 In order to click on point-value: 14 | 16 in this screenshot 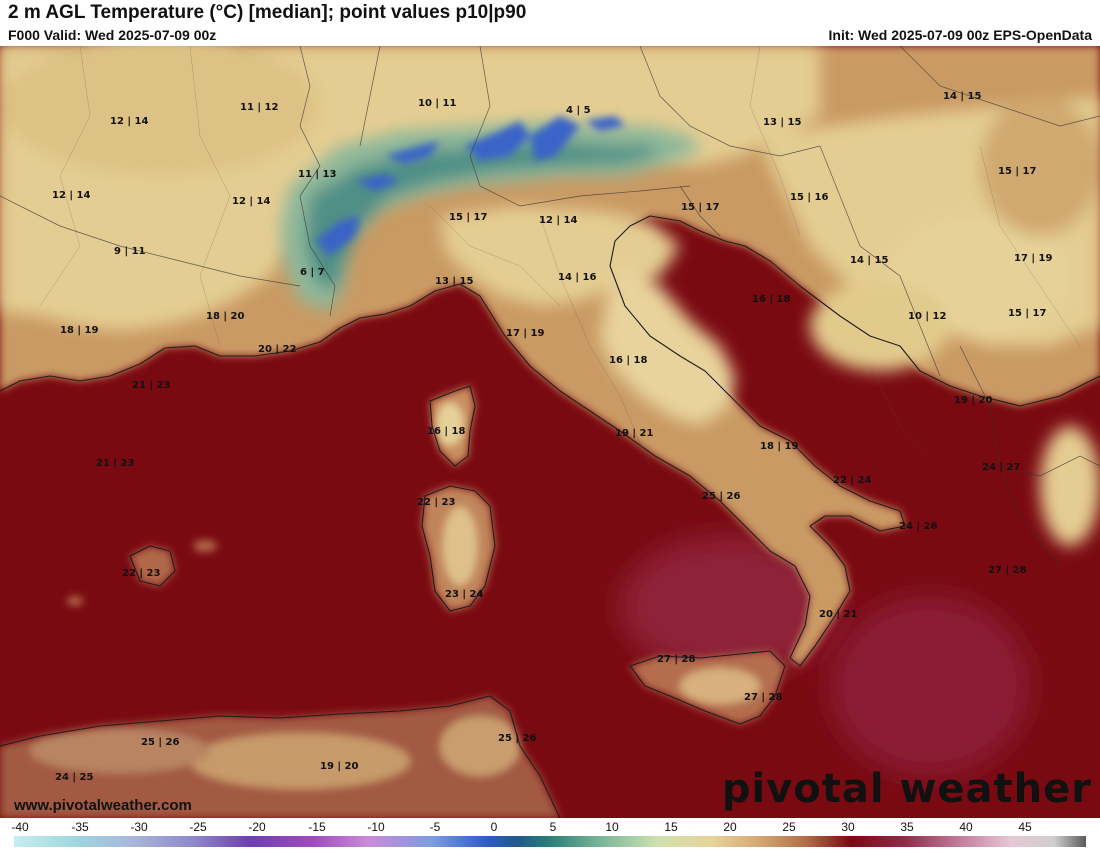, I will do `click(577, 277)`.